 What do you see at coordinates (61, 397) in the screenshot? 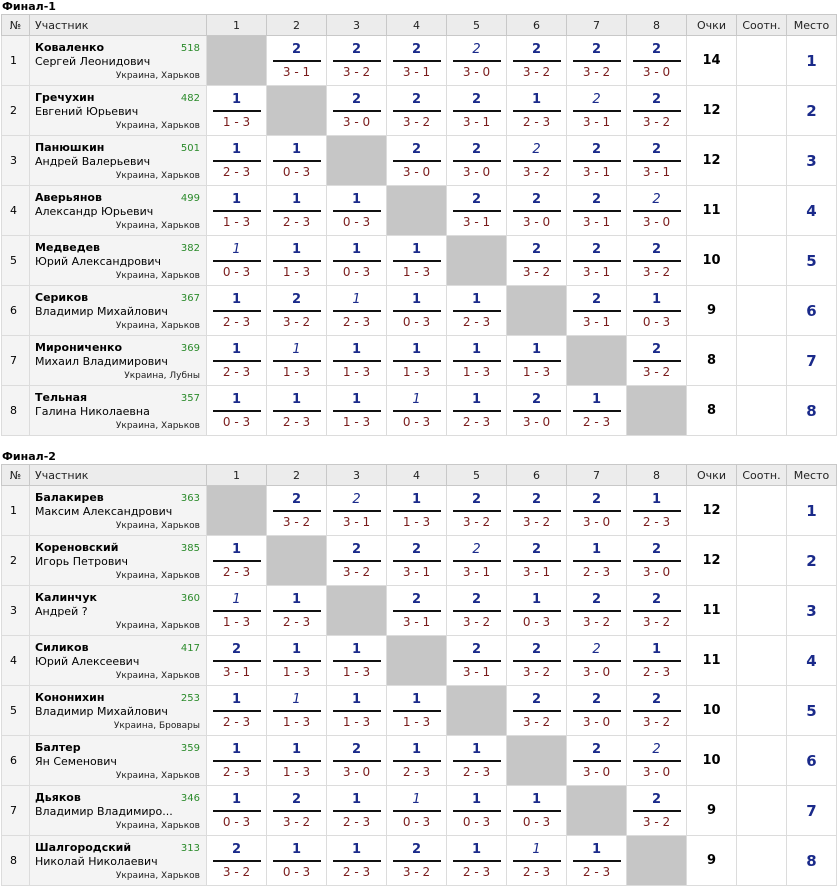
I see `player-surname-link: Тельная` at bounding box center [61, 397].